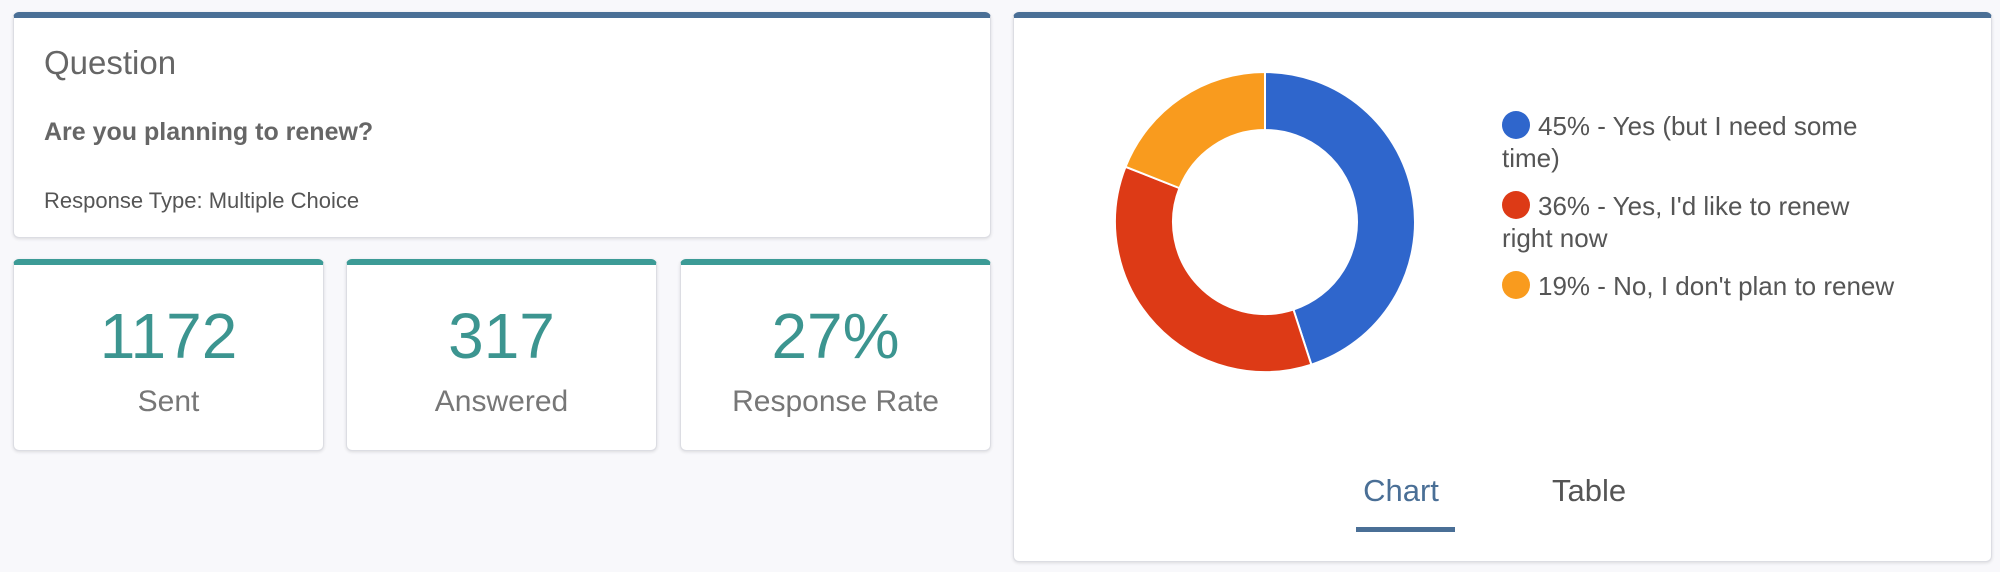 The width and height of the screenshot is (2000, 572). Describe the element at coordinates (168, 336) in the screenshot. I see `stat-value: 1172` at that location.